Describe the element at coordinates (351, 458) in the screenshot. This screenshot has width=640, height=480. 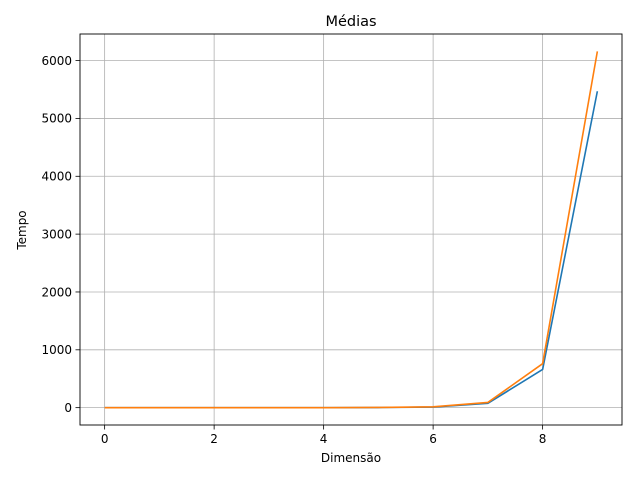
I see `x-axis-label: Dimensão` at that location.